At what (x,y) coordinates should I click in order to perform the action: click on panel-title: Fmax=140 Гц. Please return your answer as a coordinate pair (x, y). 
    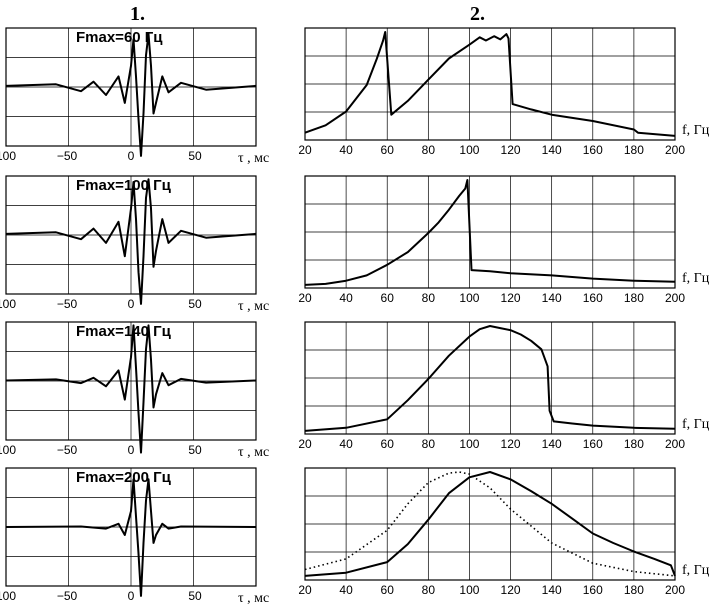
    Looking at the image, I should click on (124, 331).